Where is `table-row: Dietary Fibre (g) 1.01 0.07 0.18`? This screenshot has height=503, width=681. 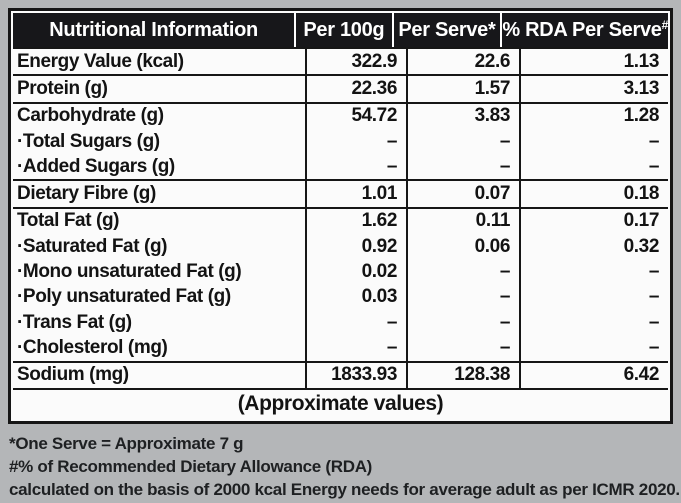
table-row: Dietary Fibre (g) 1.01 0.07 0.18 is located at coordinates (340, 194).